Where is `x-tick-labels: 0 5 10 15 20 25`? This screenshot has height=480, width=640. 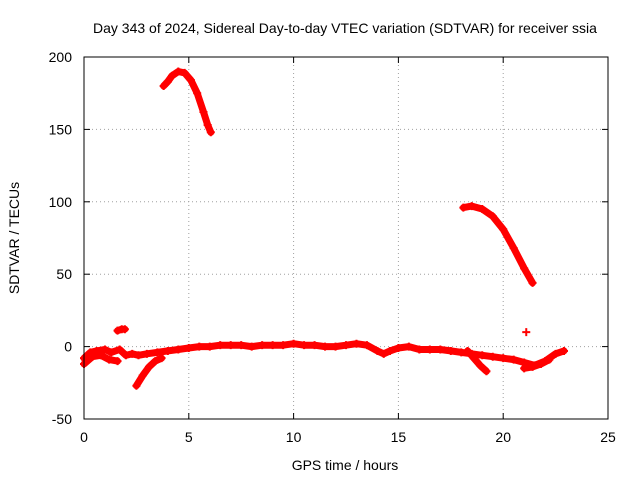 x-tick-labels: 0 5 10 15 20 25 is located at coordinates (348, 437).